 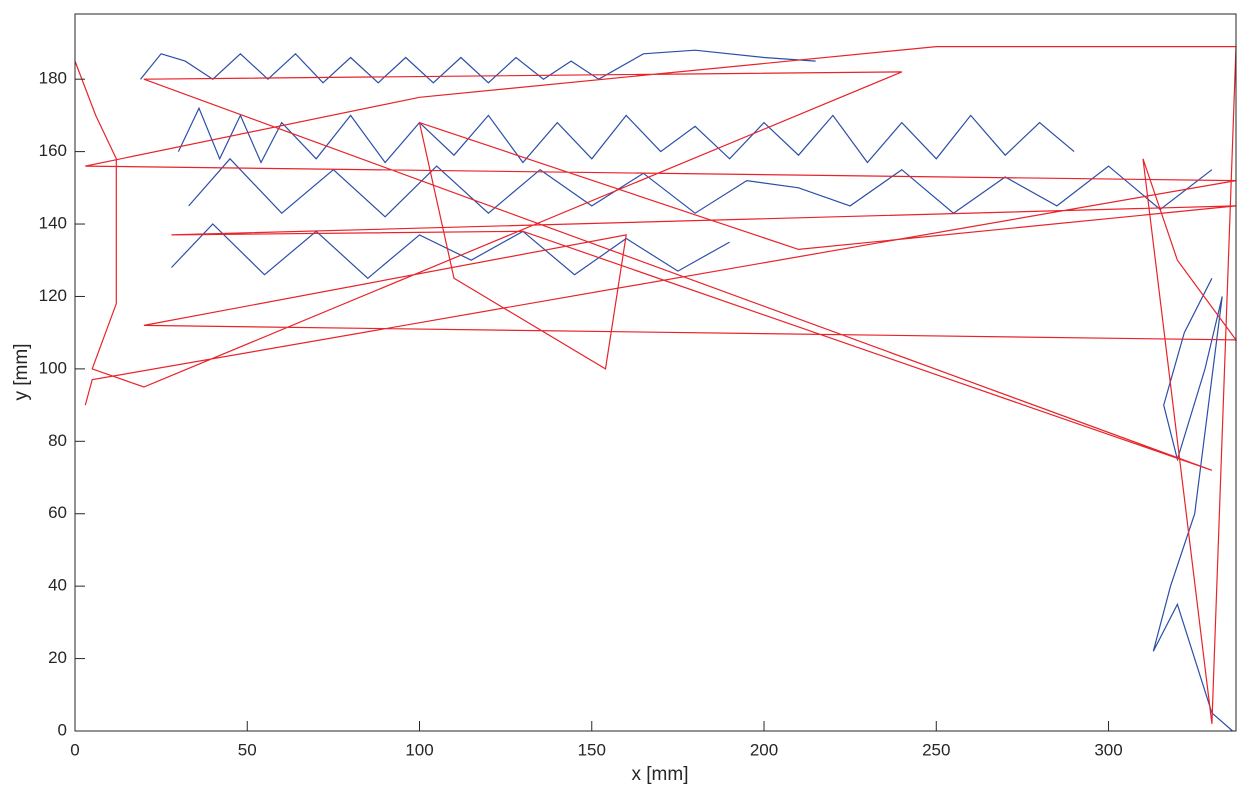 What do you see at coordinates (660, 774) in the screenshot?
I see `x-axis-label: x [mm]` at bounding box center [660, 774].